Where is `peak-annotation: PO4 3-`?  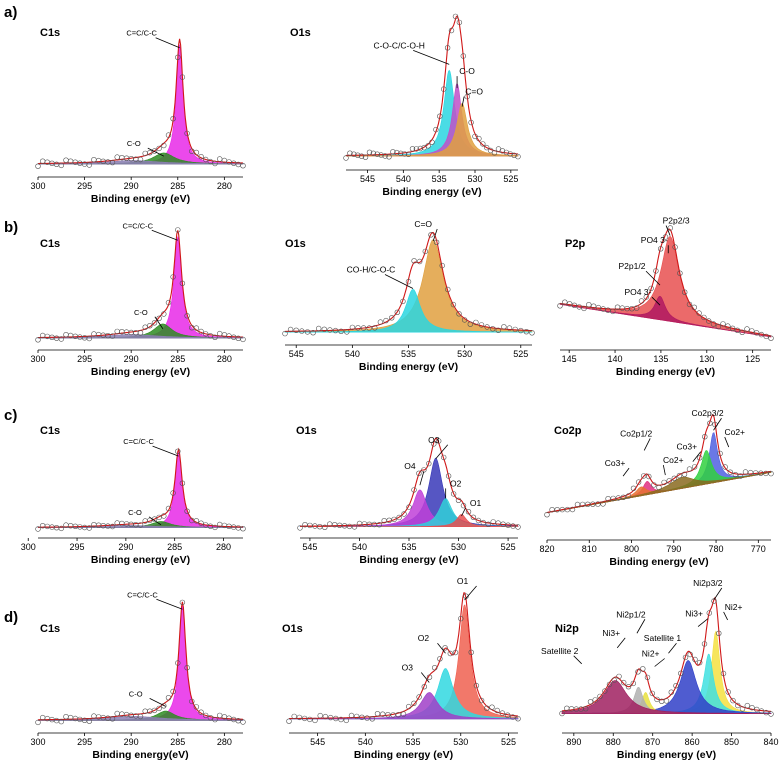
peak-annotation: PO4 3- is located at coordinates (638, 292).